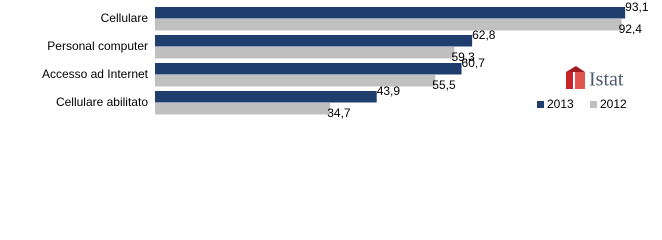  What do you see at coordinates (484, 35) in the screenshot?
I see `value-label: 62,8` at bounding box center [484, 35].